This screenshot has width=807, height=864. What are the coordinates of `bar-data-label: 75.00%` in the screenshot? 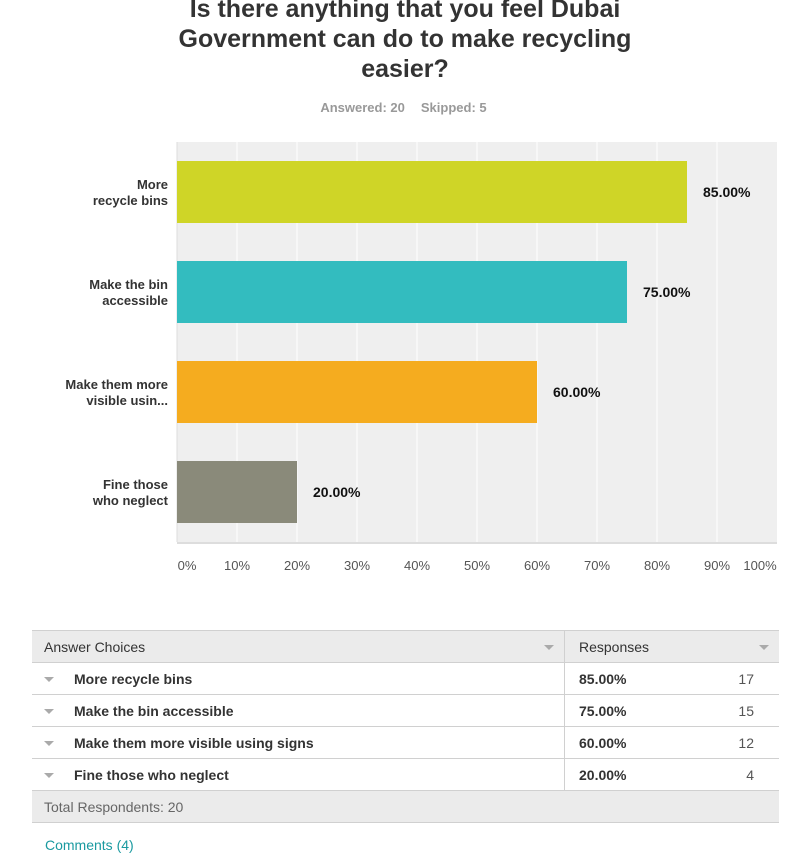 It's located at (667, 292).